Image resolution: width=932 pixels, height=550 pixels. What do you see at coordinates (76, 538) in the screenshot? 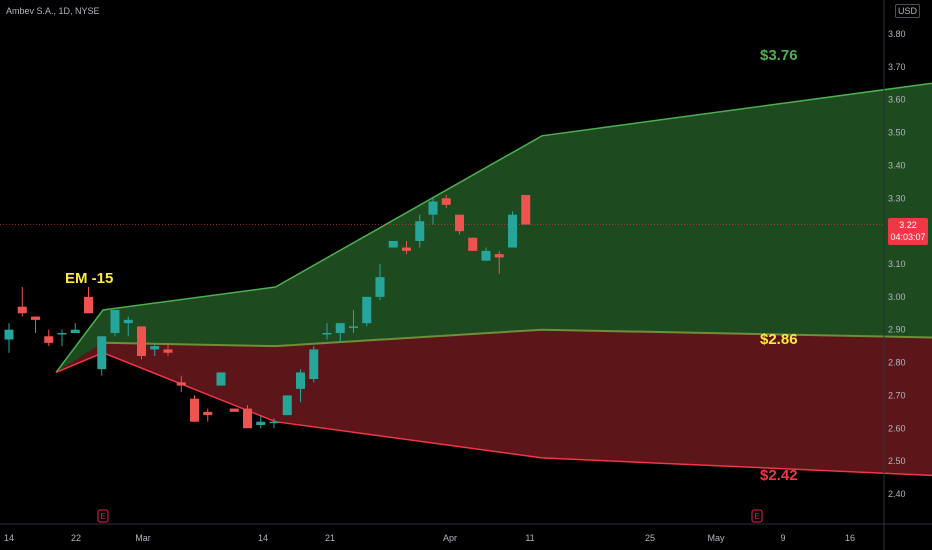
I see `time-tick-label: 22` at bounding box center [76, 538].